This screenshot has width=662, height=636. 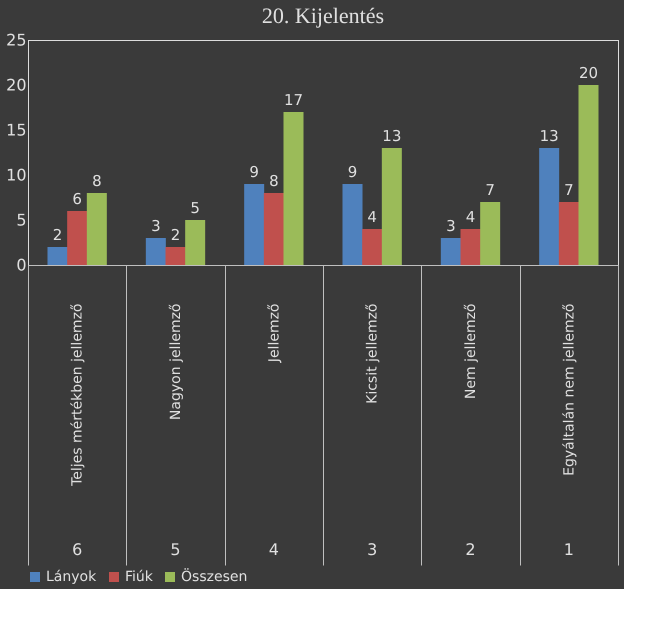 I want to click on x-tick-label: Jellemző, so click(x=274, y=334).